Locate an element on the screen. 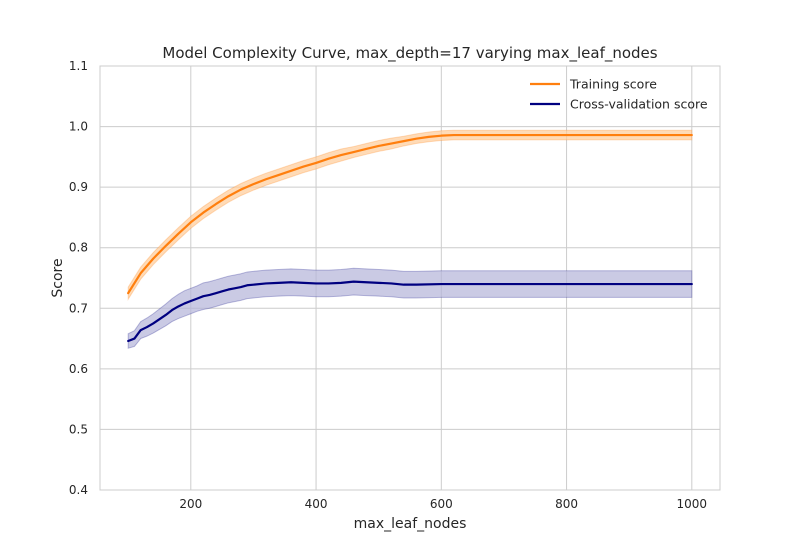  y-tick-label: 0.9 is located at coordinates (78, 187).